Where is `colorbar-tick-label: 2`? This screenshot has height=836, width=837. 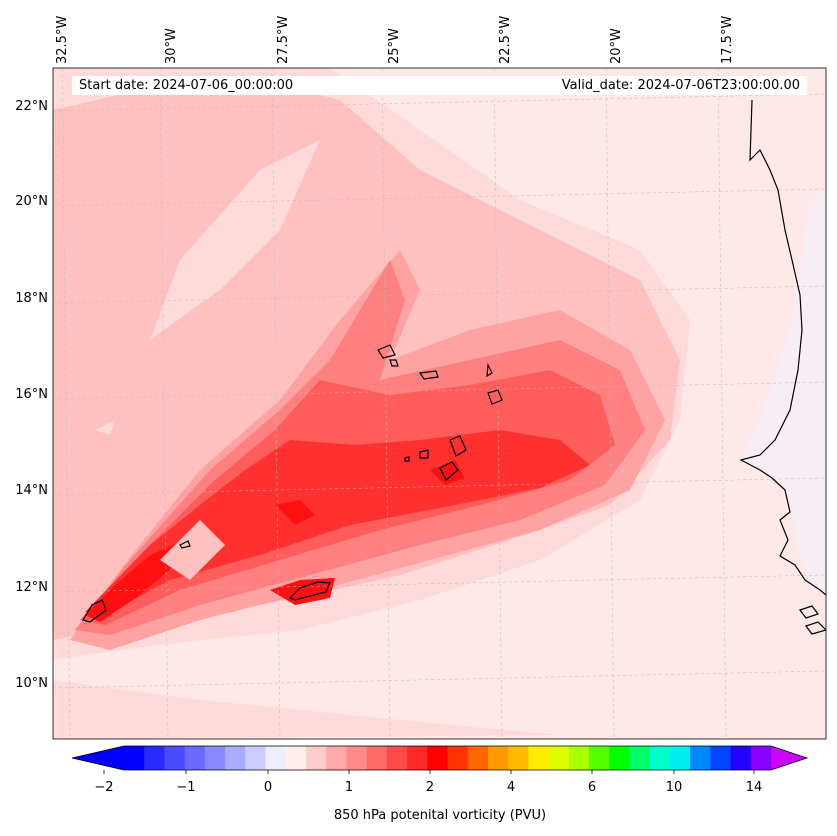
colorbar-tick-label: 2 is located at coordinates (430, 787).